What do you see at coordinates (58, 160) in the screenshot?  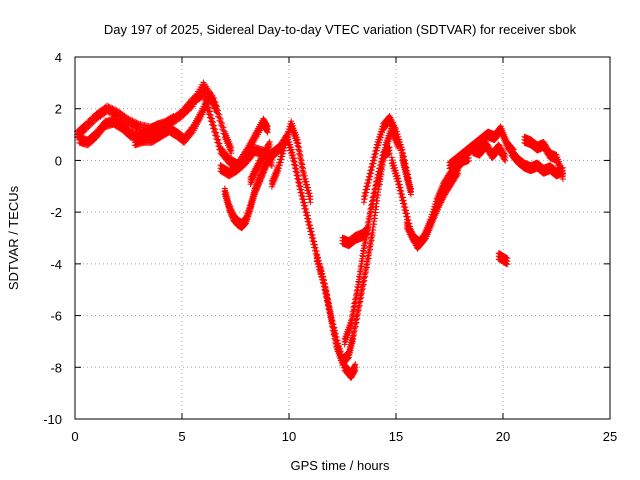 I see `y-tick-label: 0` at bounding box center [58, 160].